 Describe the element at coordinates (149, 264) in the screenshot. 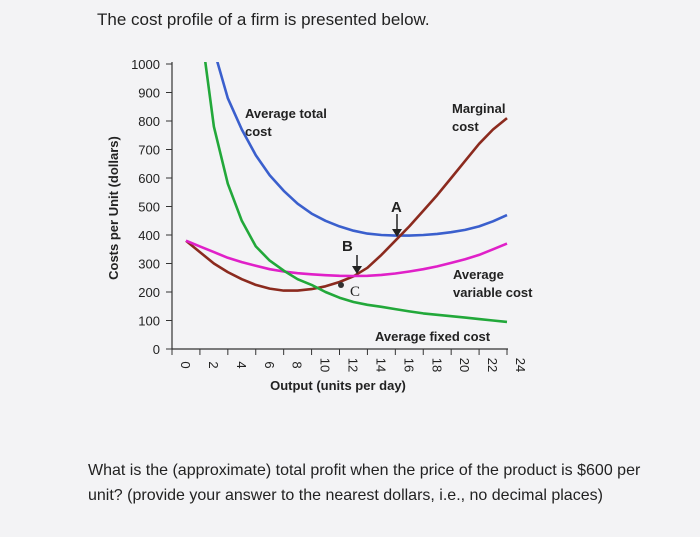

I see `y-tick-label: 300` at that location.